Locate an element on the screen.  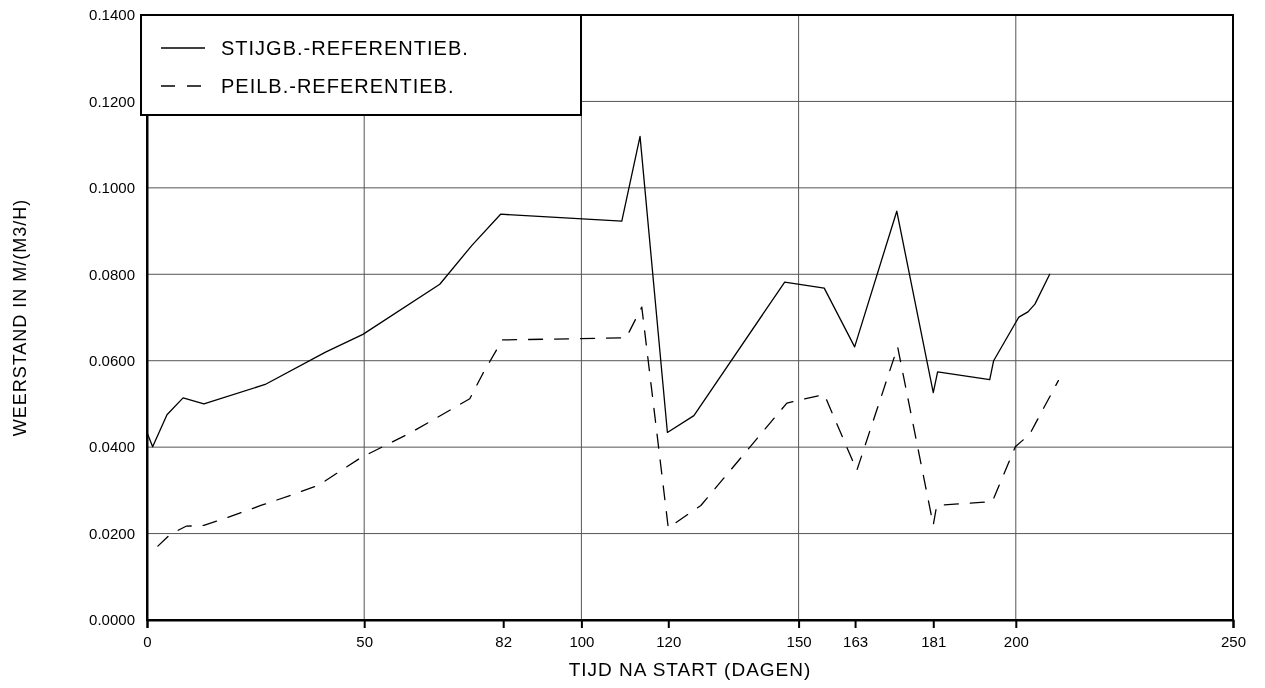
x-tick-label: 100 is located at coordinates (582, 641).